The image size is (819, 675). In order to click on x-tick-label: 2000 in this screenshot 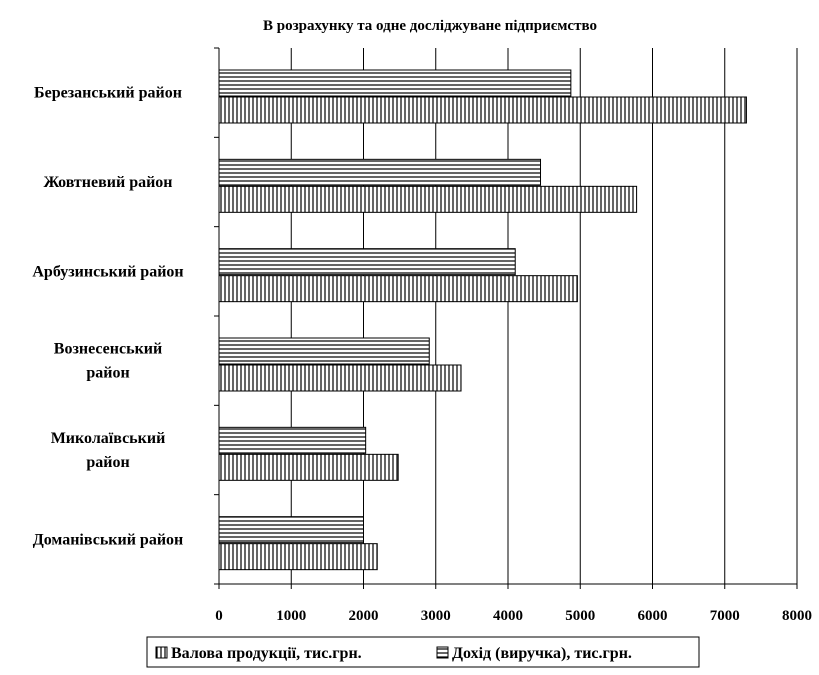, I will do `click(364, 616)`.